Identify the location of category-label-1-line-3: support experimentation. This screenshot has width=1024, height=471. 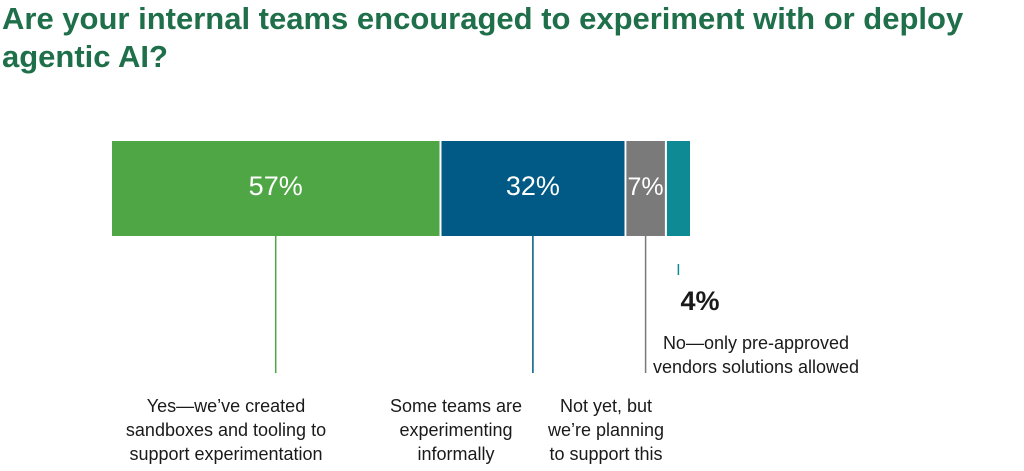
(225, 454).